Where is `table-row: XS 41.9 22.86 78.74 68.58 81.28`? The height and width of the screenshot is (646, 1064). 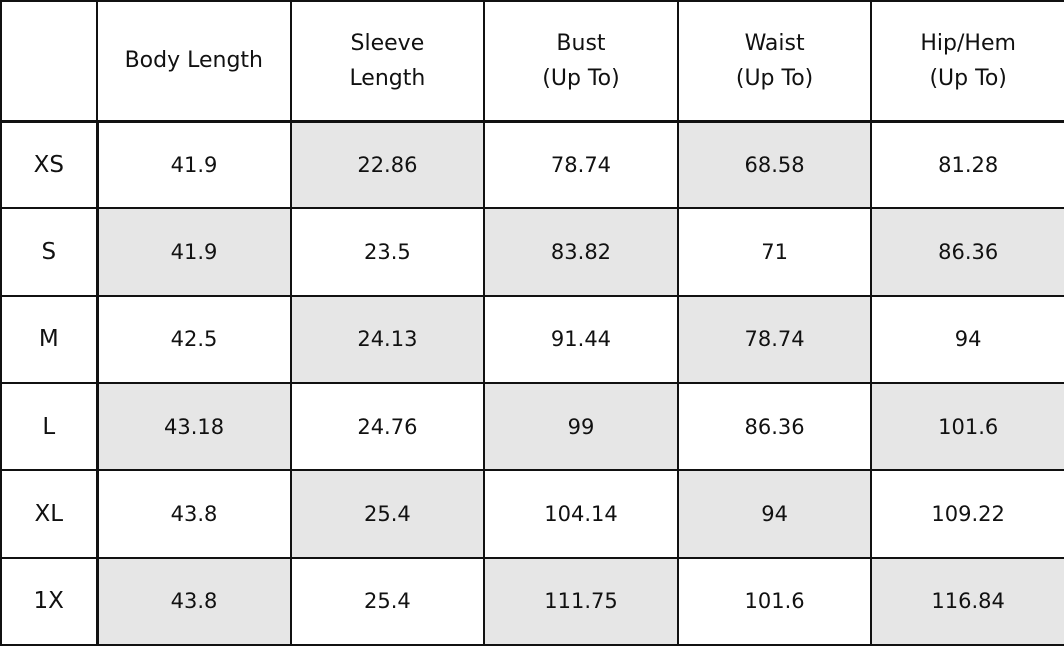 table-row: XS 41.9 22.86 78.74 68.58 81.28 is located at coordinates (532, 164).